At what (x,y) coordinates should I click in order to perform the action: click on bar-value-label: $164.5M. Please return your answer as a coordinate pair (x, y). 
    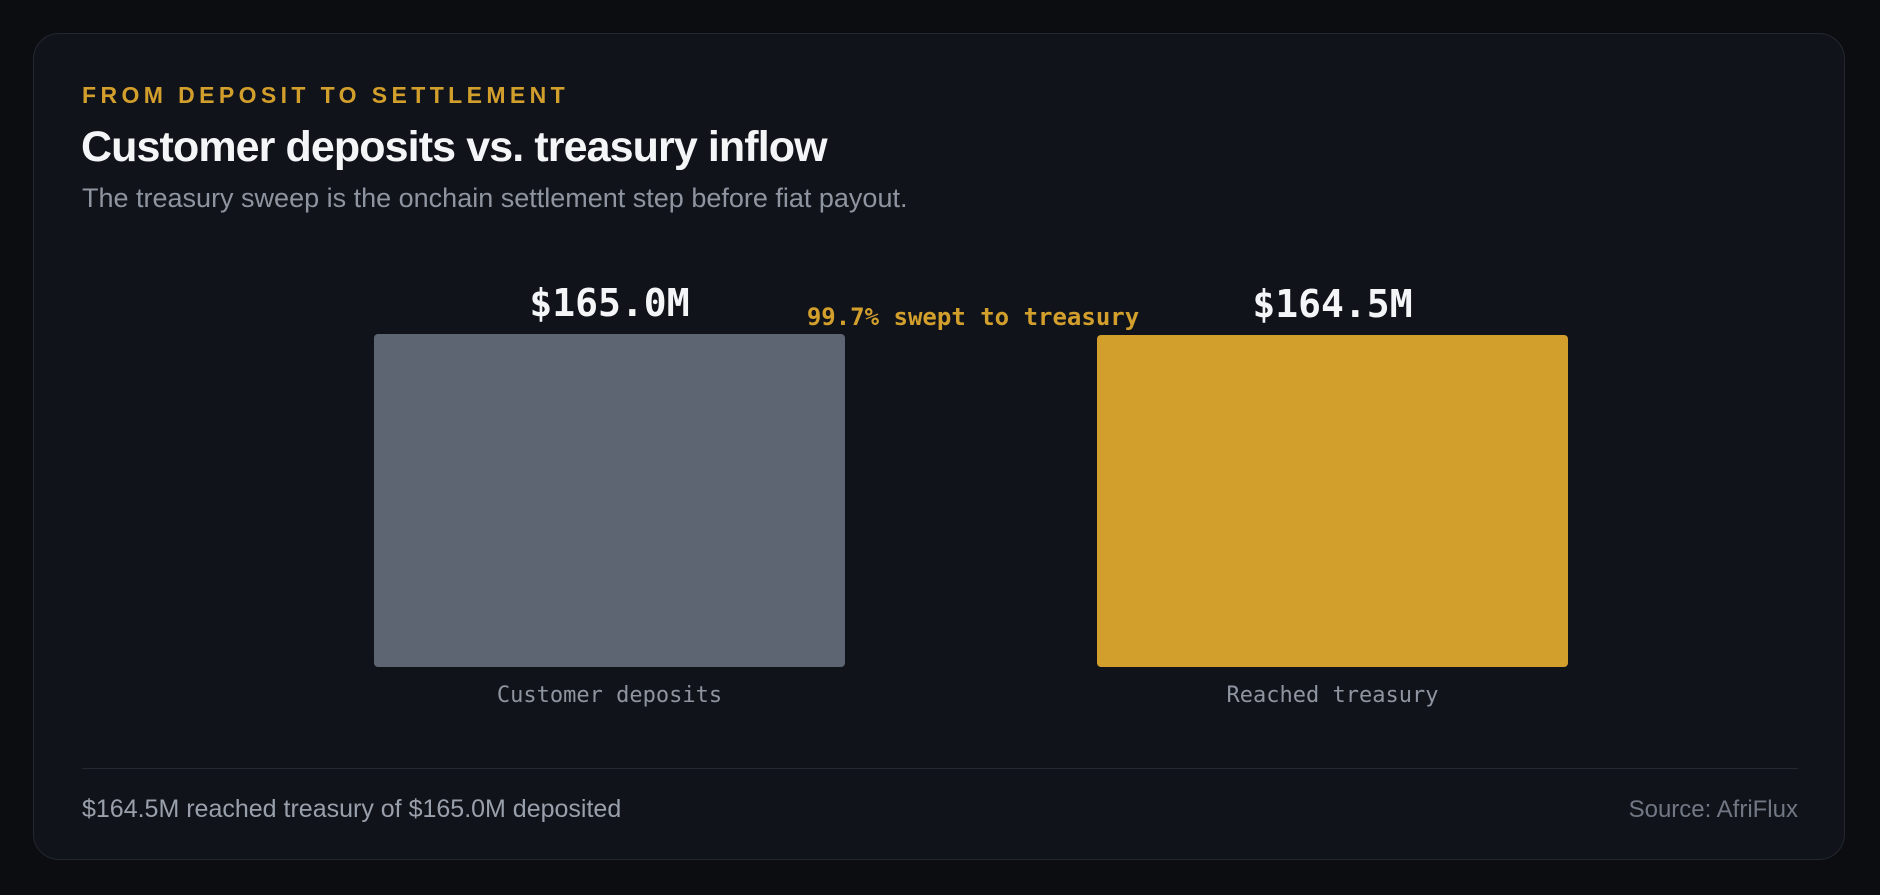
    Looking at the image, I should click on (1332, 304).